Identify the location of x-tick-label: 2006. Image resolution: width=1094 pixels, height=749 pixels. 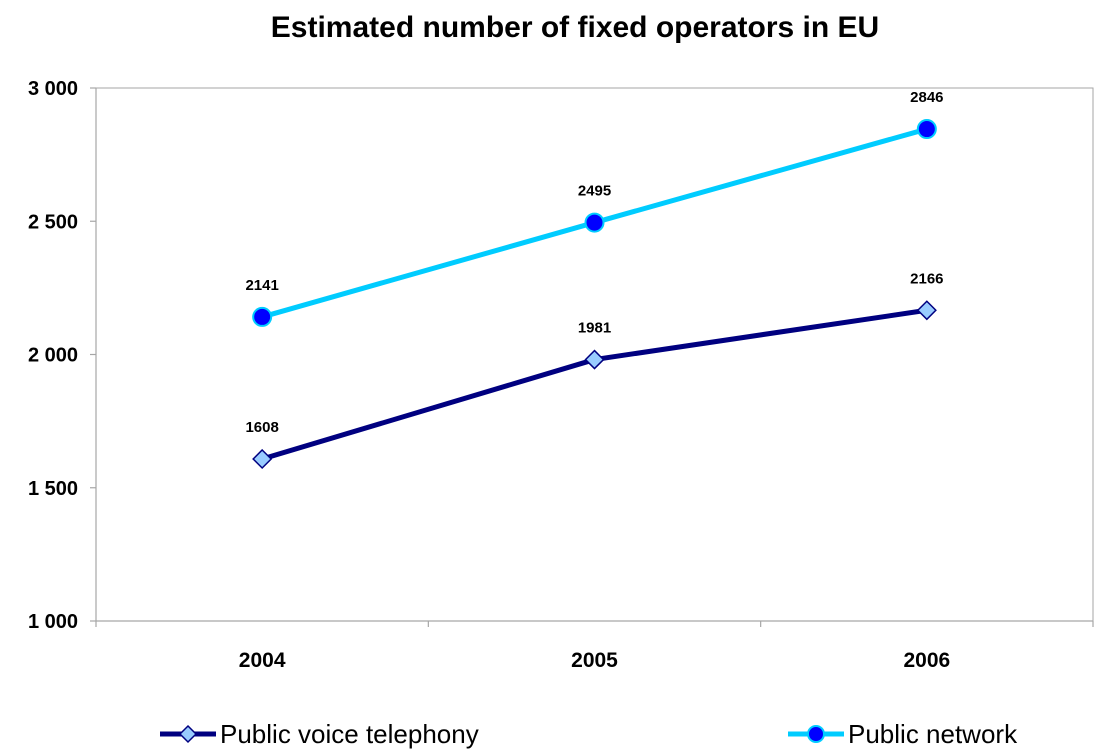
(926, 660).